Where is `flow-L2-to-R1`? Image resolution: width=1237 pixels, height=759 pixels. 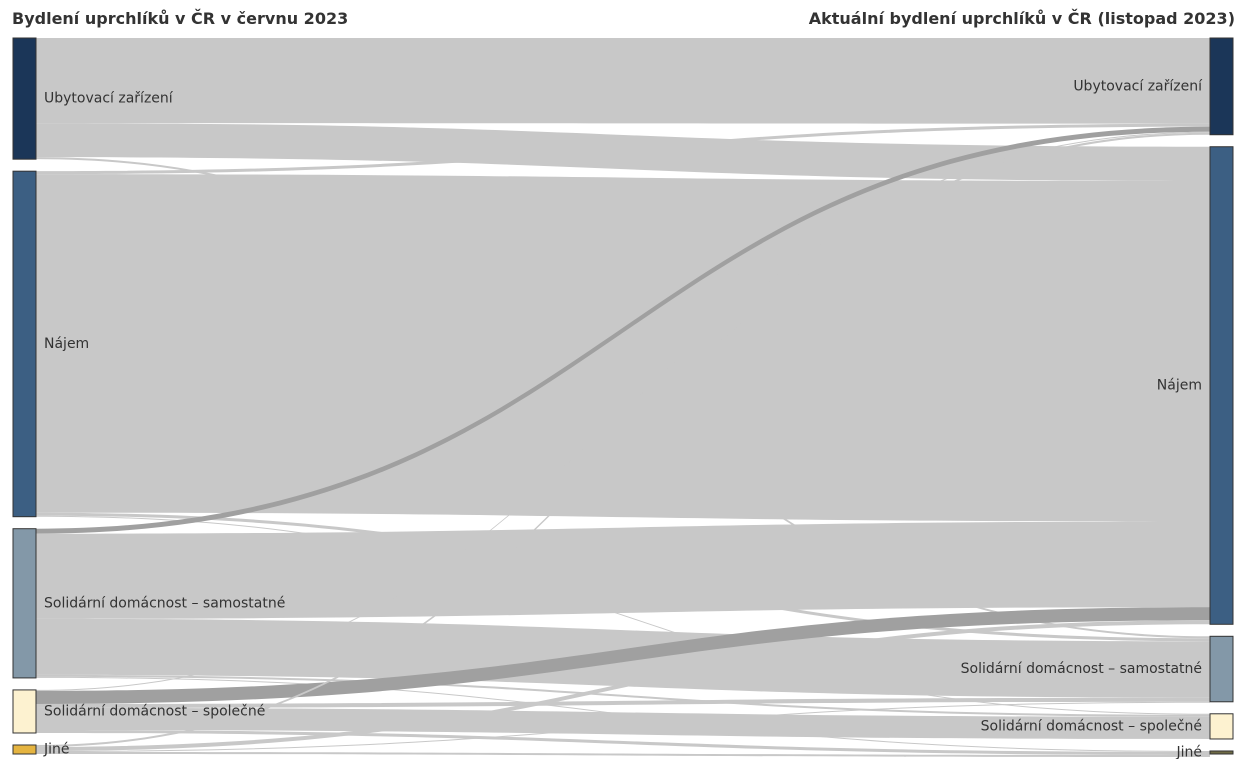
flow-L2-to-R1 is located at coordinates (623, 570).